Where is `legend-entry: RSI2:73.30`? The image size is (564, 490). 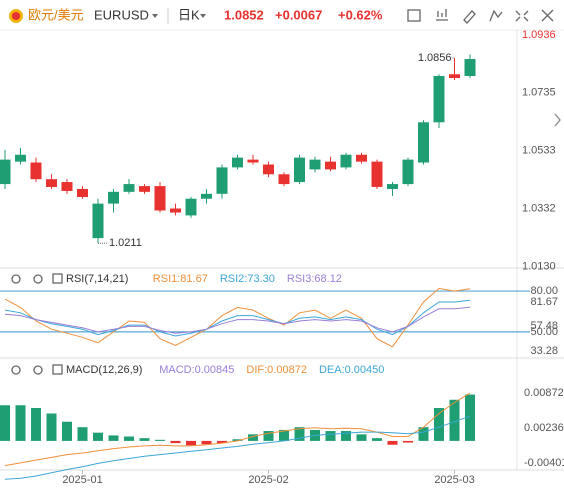 legend-entry: RSI2:73.30 is located at coordinates (247, 279).